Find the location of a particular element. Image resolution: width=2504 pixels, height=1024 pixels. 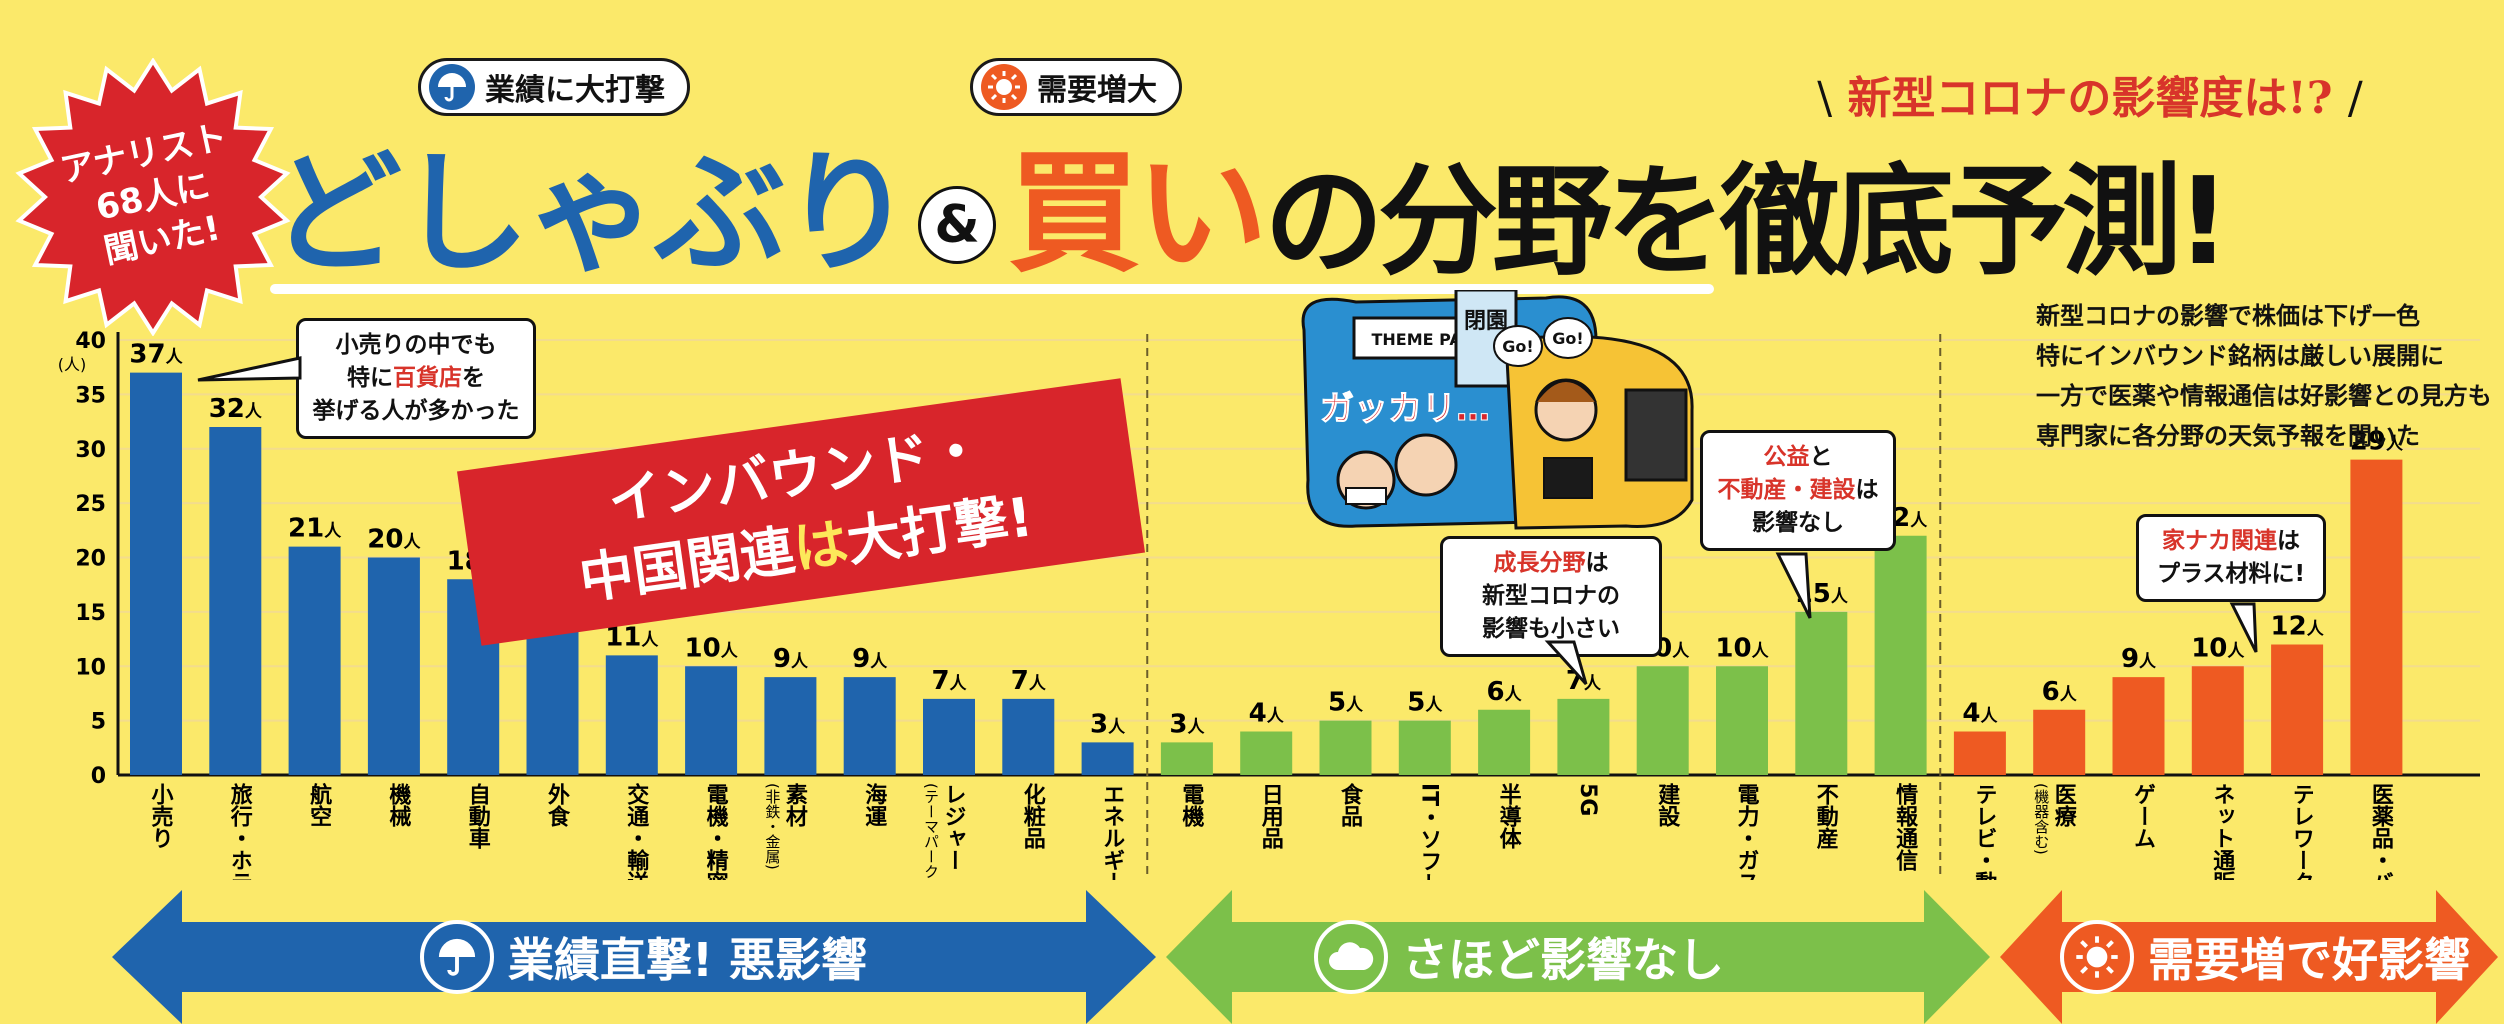

x-category-label: ネット通販 is located at coordinates (2222, 831).